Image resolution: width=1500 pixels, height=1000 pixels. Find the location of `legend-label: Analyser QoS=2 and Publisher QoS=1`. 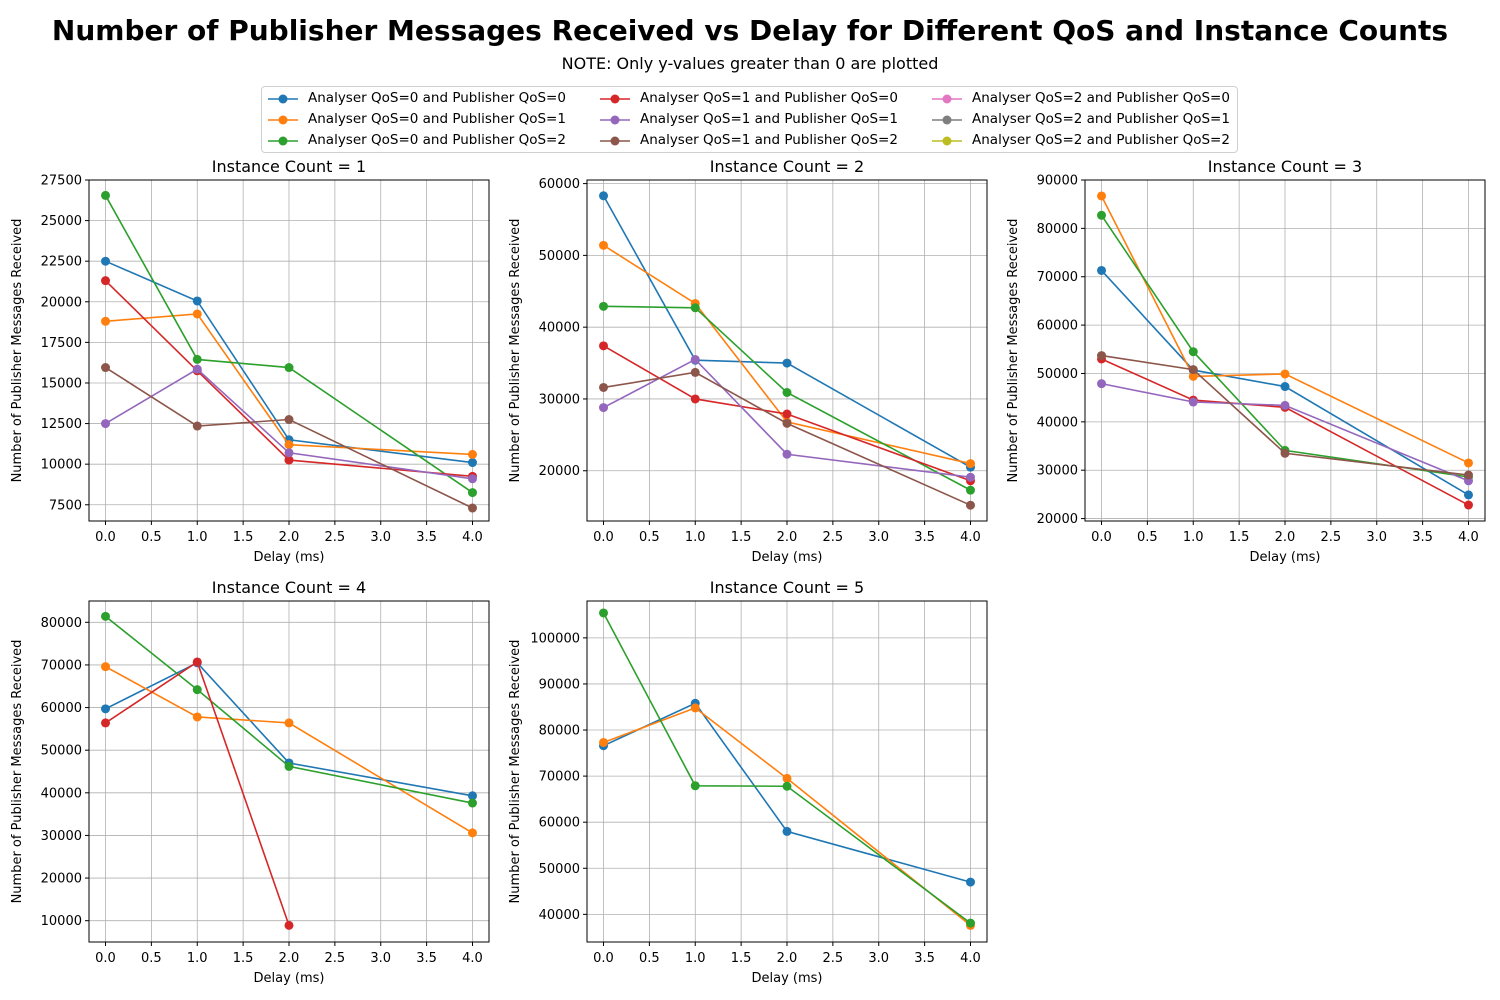

legend-label: Analyser QoS=2 and Publisher QoS=1 is located at coordinates (1101, 119).